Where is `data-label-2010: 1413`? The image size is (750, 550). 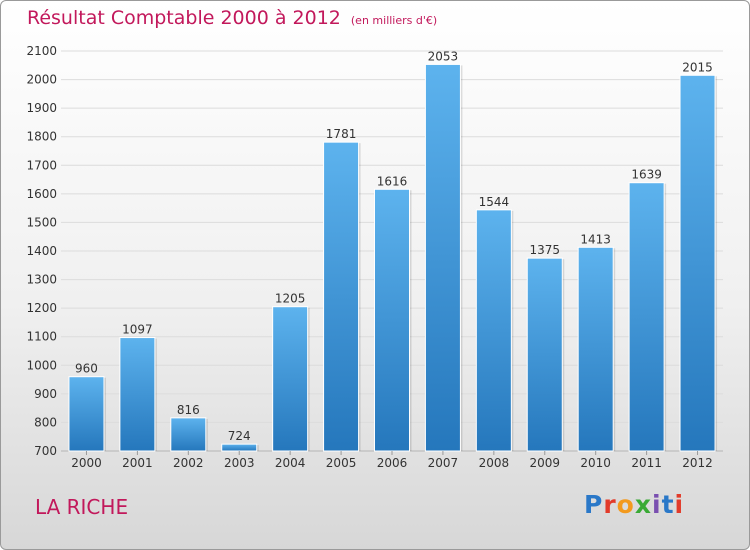
data-label-2010: 1413 is located at coordinates (595, 239).